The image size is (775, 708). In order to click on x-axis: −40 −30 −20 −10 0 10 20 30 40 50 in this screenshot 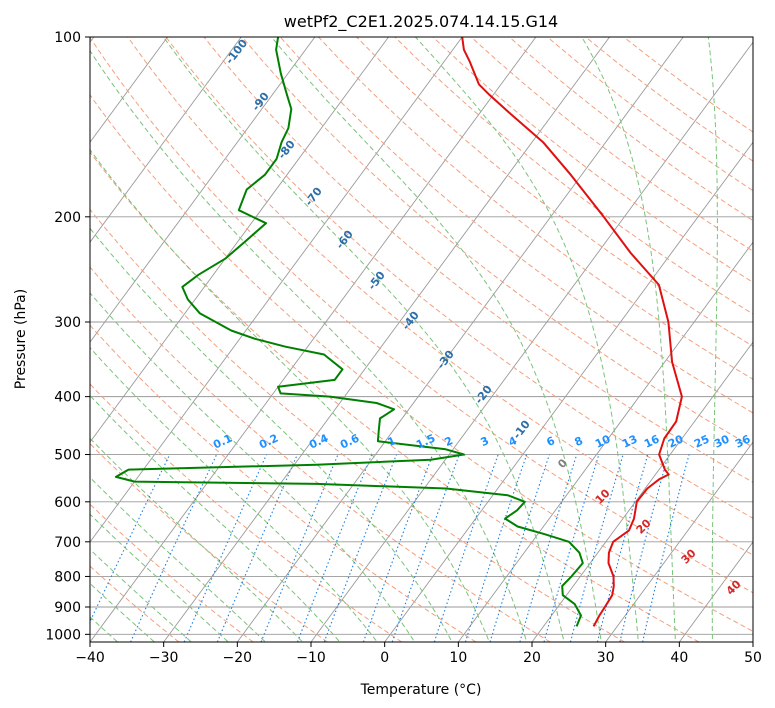, I will do `click(418, 654)`.